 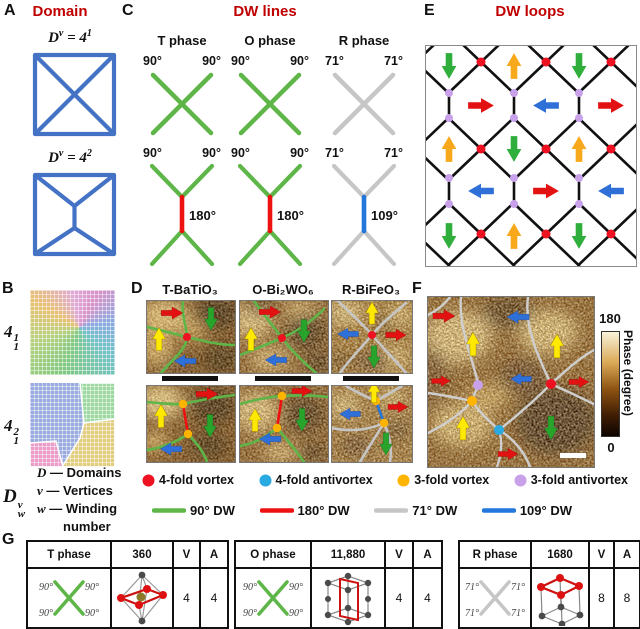 What do you see at coordinates (472, 613) in the screenshot?
I see `svg-text: 71°` at bounding box center [472, 613].